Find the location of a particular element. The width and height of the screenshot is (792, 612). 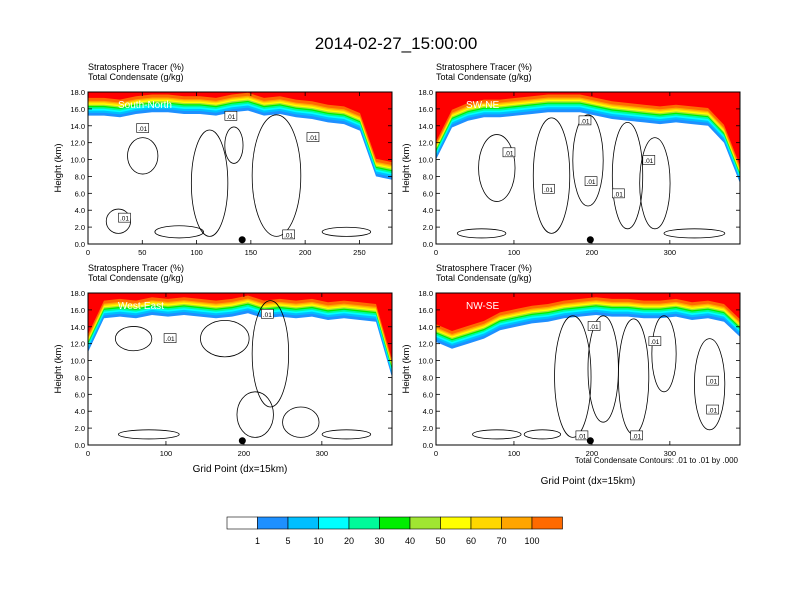

panel-header-condensate: Total Condensate (g/kg) is located at coordinates (484, 77).